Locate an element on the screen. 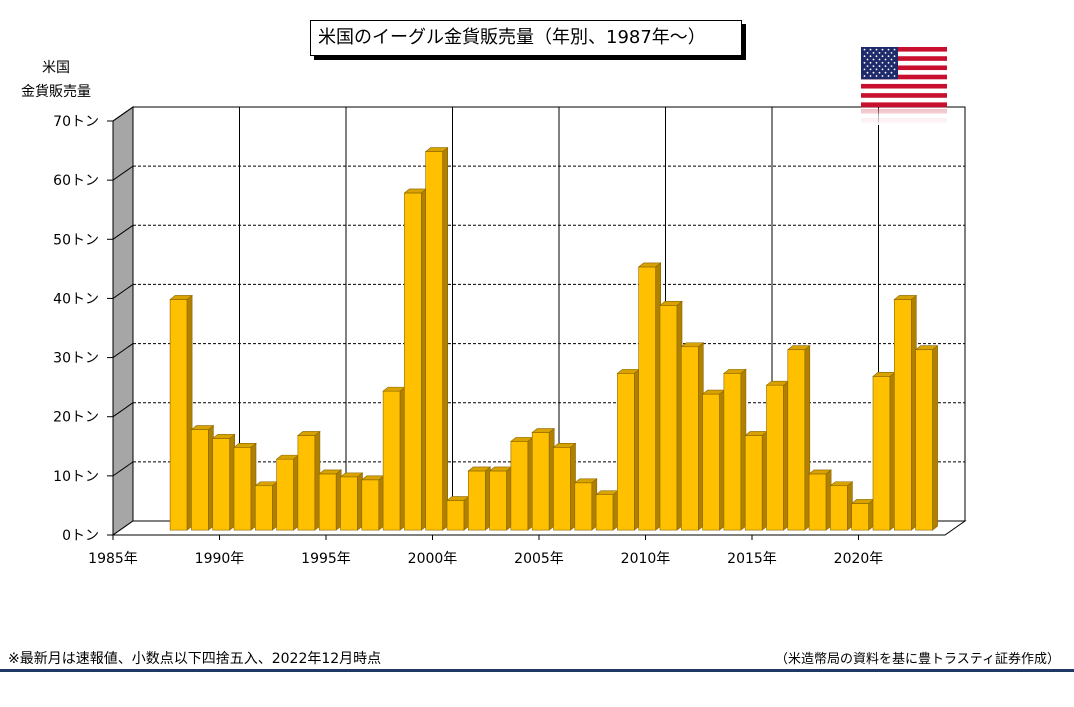 The height and width of the screenshot is (707, 1074). x-tick-label: 2010年 is located at coordinates (646, 559).